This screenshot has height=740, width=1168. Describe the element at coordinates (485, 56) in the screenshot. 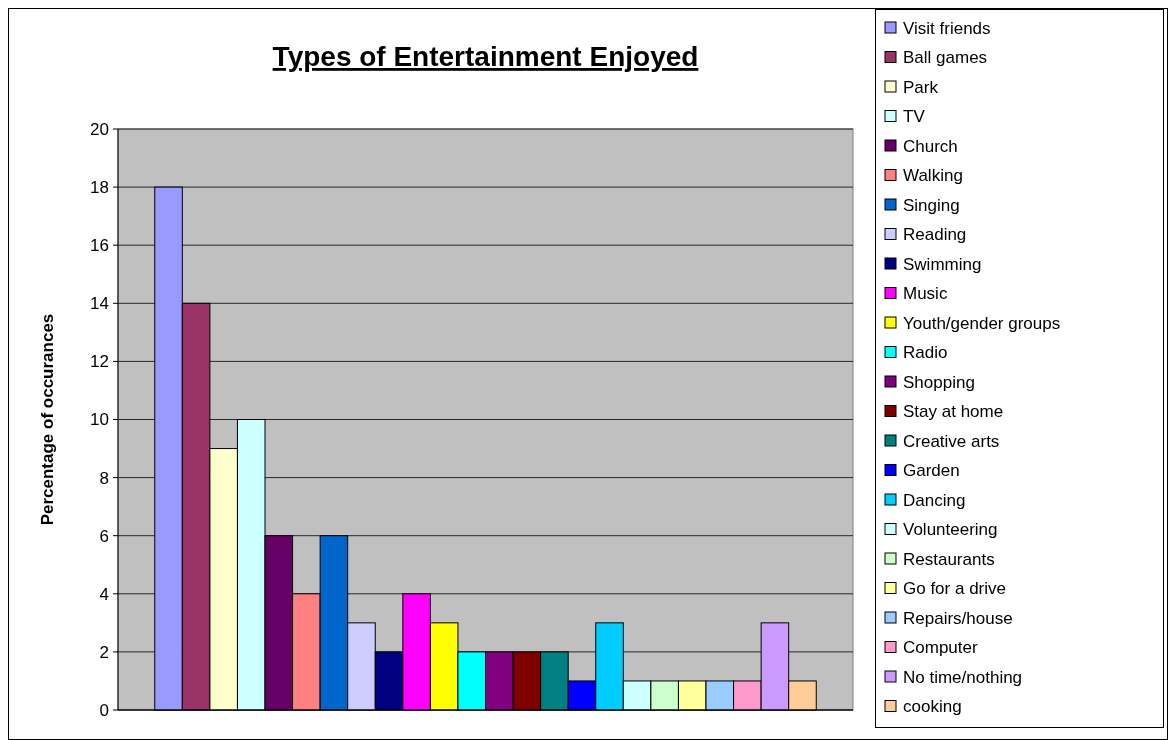

I see `chart-title: Types of Entertainment Enjoyed` at that location.